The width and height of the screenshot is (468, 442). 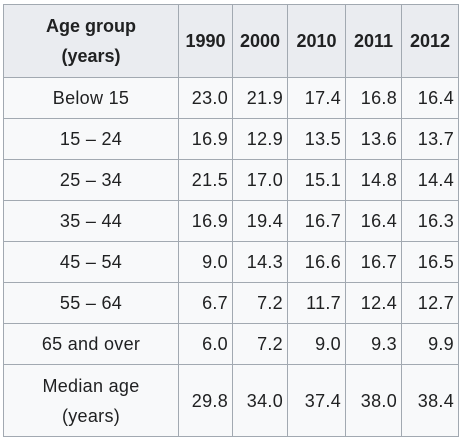 I want to click on header-year-2011: 2011, so click(x=373, y=41).